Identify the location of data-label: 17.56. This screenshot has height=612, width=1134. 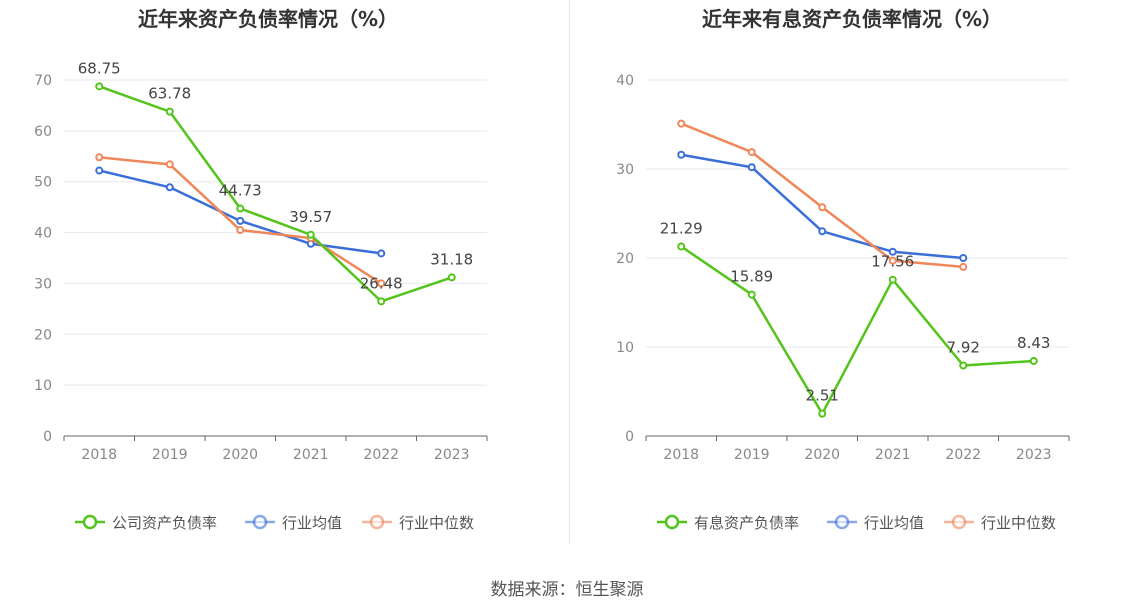
(892, 262).